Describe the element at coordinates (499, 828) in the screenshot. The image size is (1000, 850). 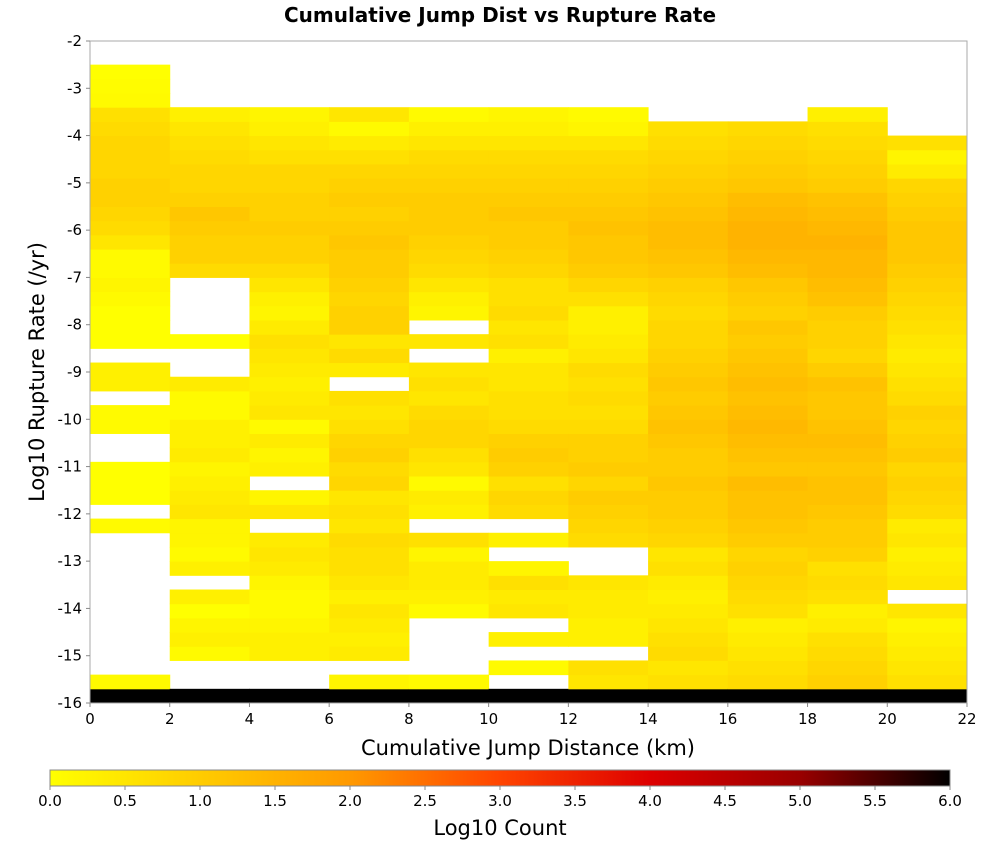
I see `colorbar-label: Log10 Count` at that location.